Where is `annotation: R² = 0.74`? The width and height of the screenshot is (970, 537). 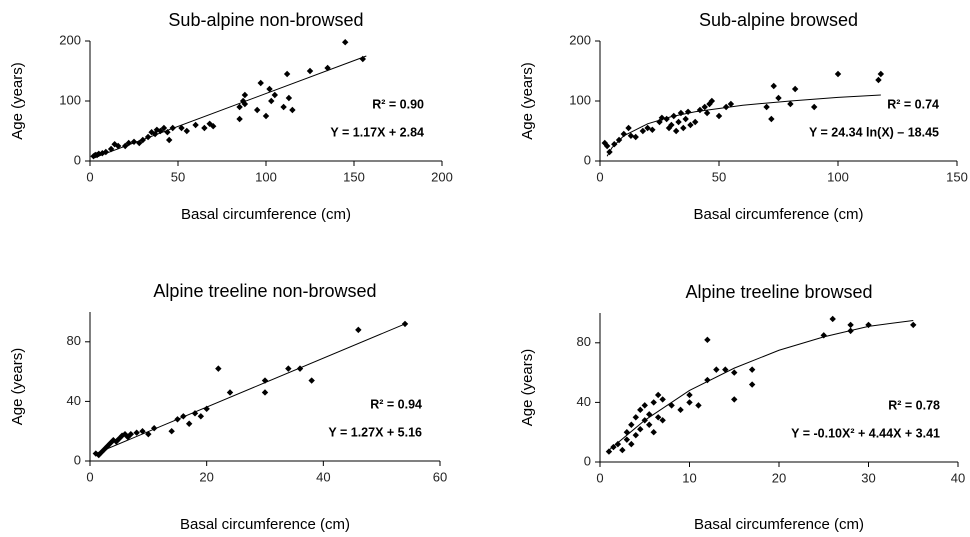 annotation: R² = 0.74 is located at coordinates (913, 104).